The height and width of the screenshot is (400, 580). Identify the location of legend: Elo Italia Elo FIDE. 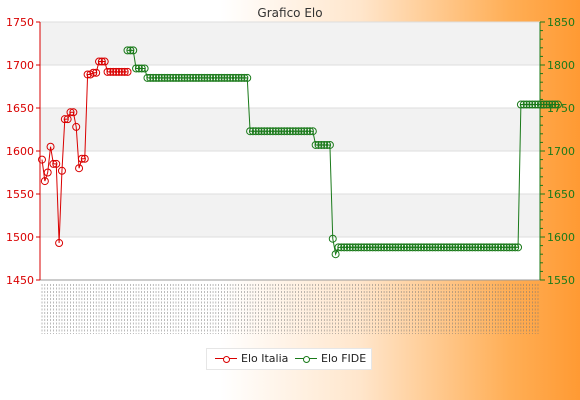
(289, 359).